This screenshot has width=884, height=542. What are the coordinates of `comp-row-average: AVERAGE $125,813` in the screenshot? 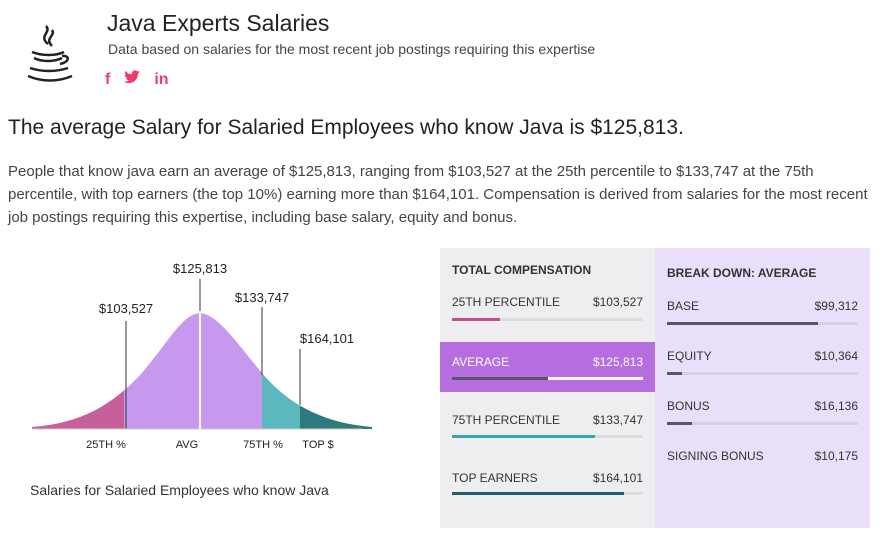 It's located at (547, 367).